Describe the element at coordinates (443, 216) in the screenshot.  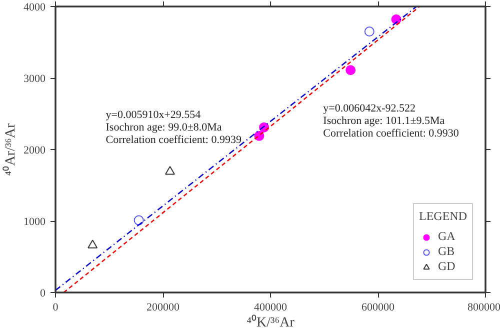
I see `legend-title: LEGEND` at that location.